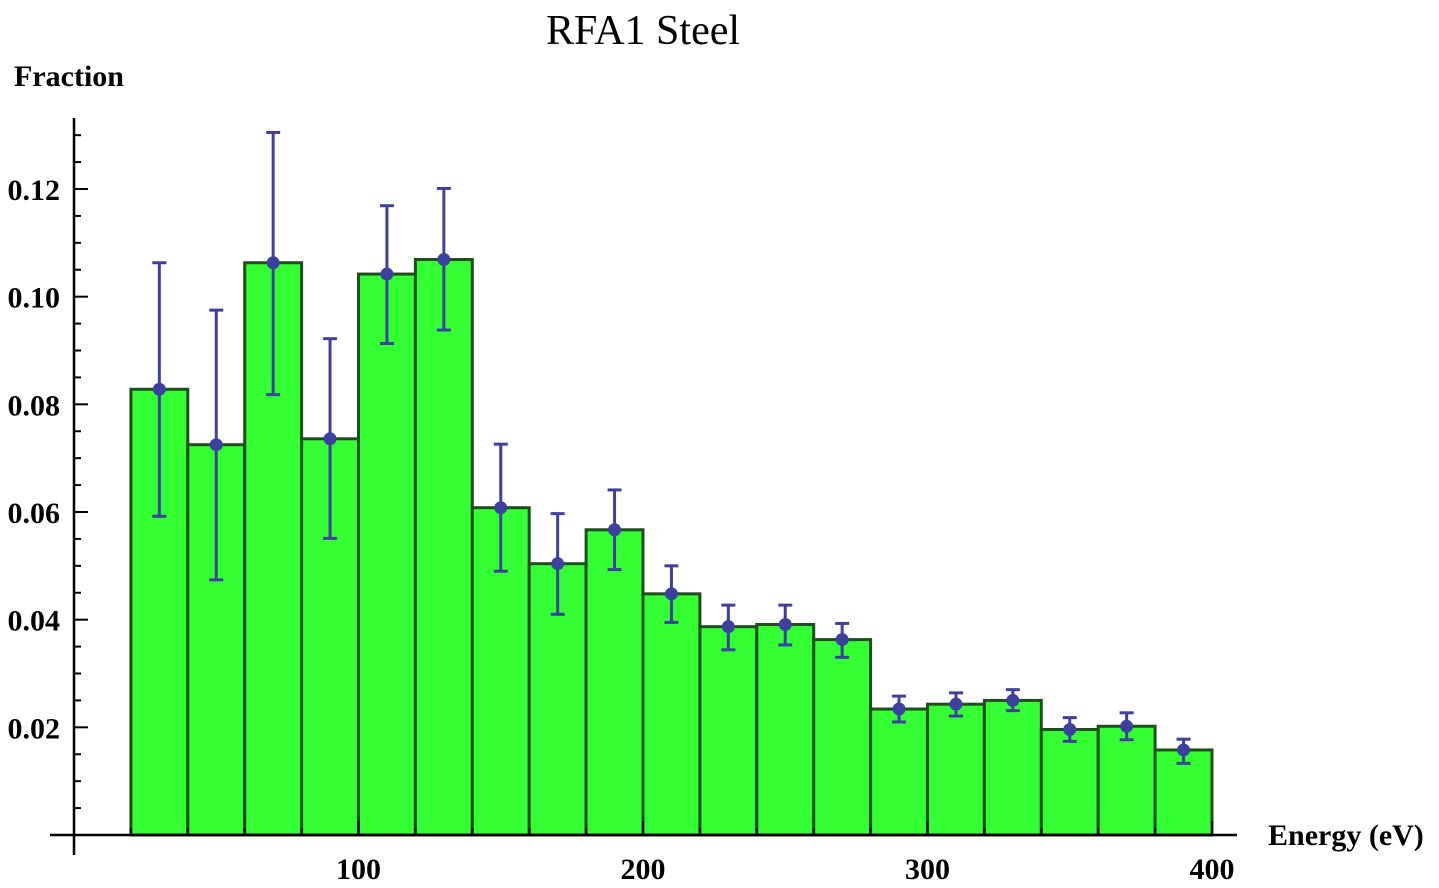 This screenshot has width=1439, height=888. Describe the element at coordinates (69, 76) in the screenshot. I see `y-axis-label: Fraction` at that location.